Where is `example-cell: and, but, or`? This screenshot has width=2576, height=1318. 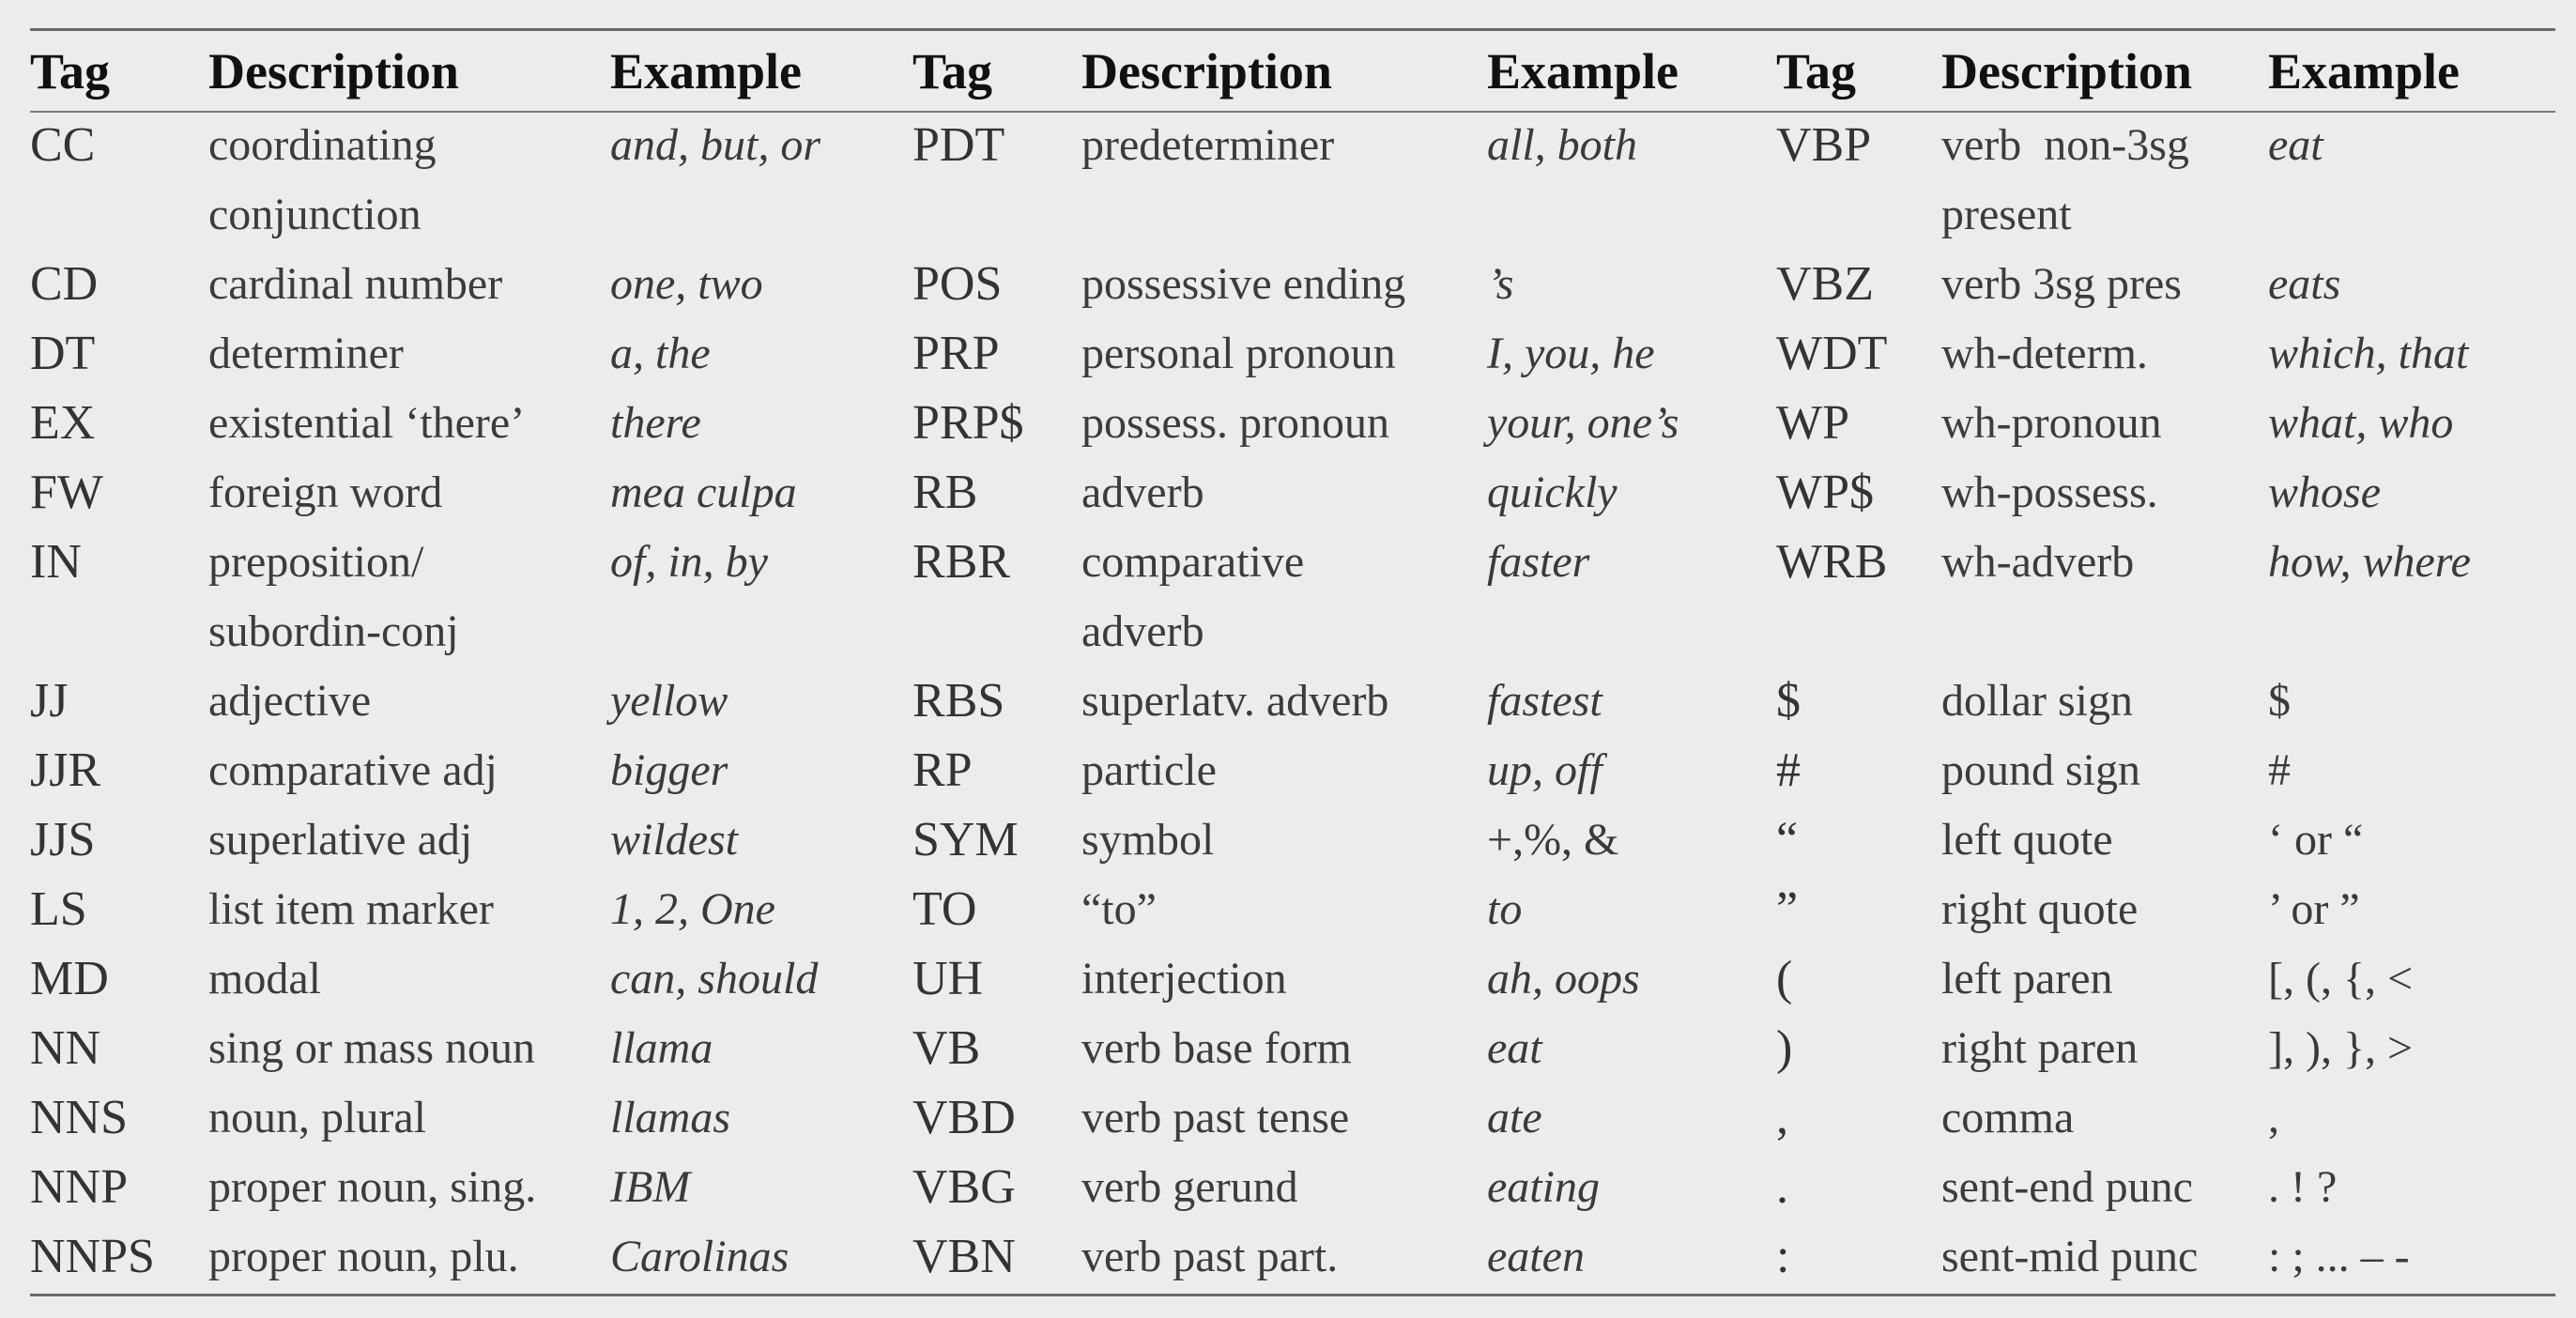
example-cell: and, but, or is located at coordinates (715, 145).